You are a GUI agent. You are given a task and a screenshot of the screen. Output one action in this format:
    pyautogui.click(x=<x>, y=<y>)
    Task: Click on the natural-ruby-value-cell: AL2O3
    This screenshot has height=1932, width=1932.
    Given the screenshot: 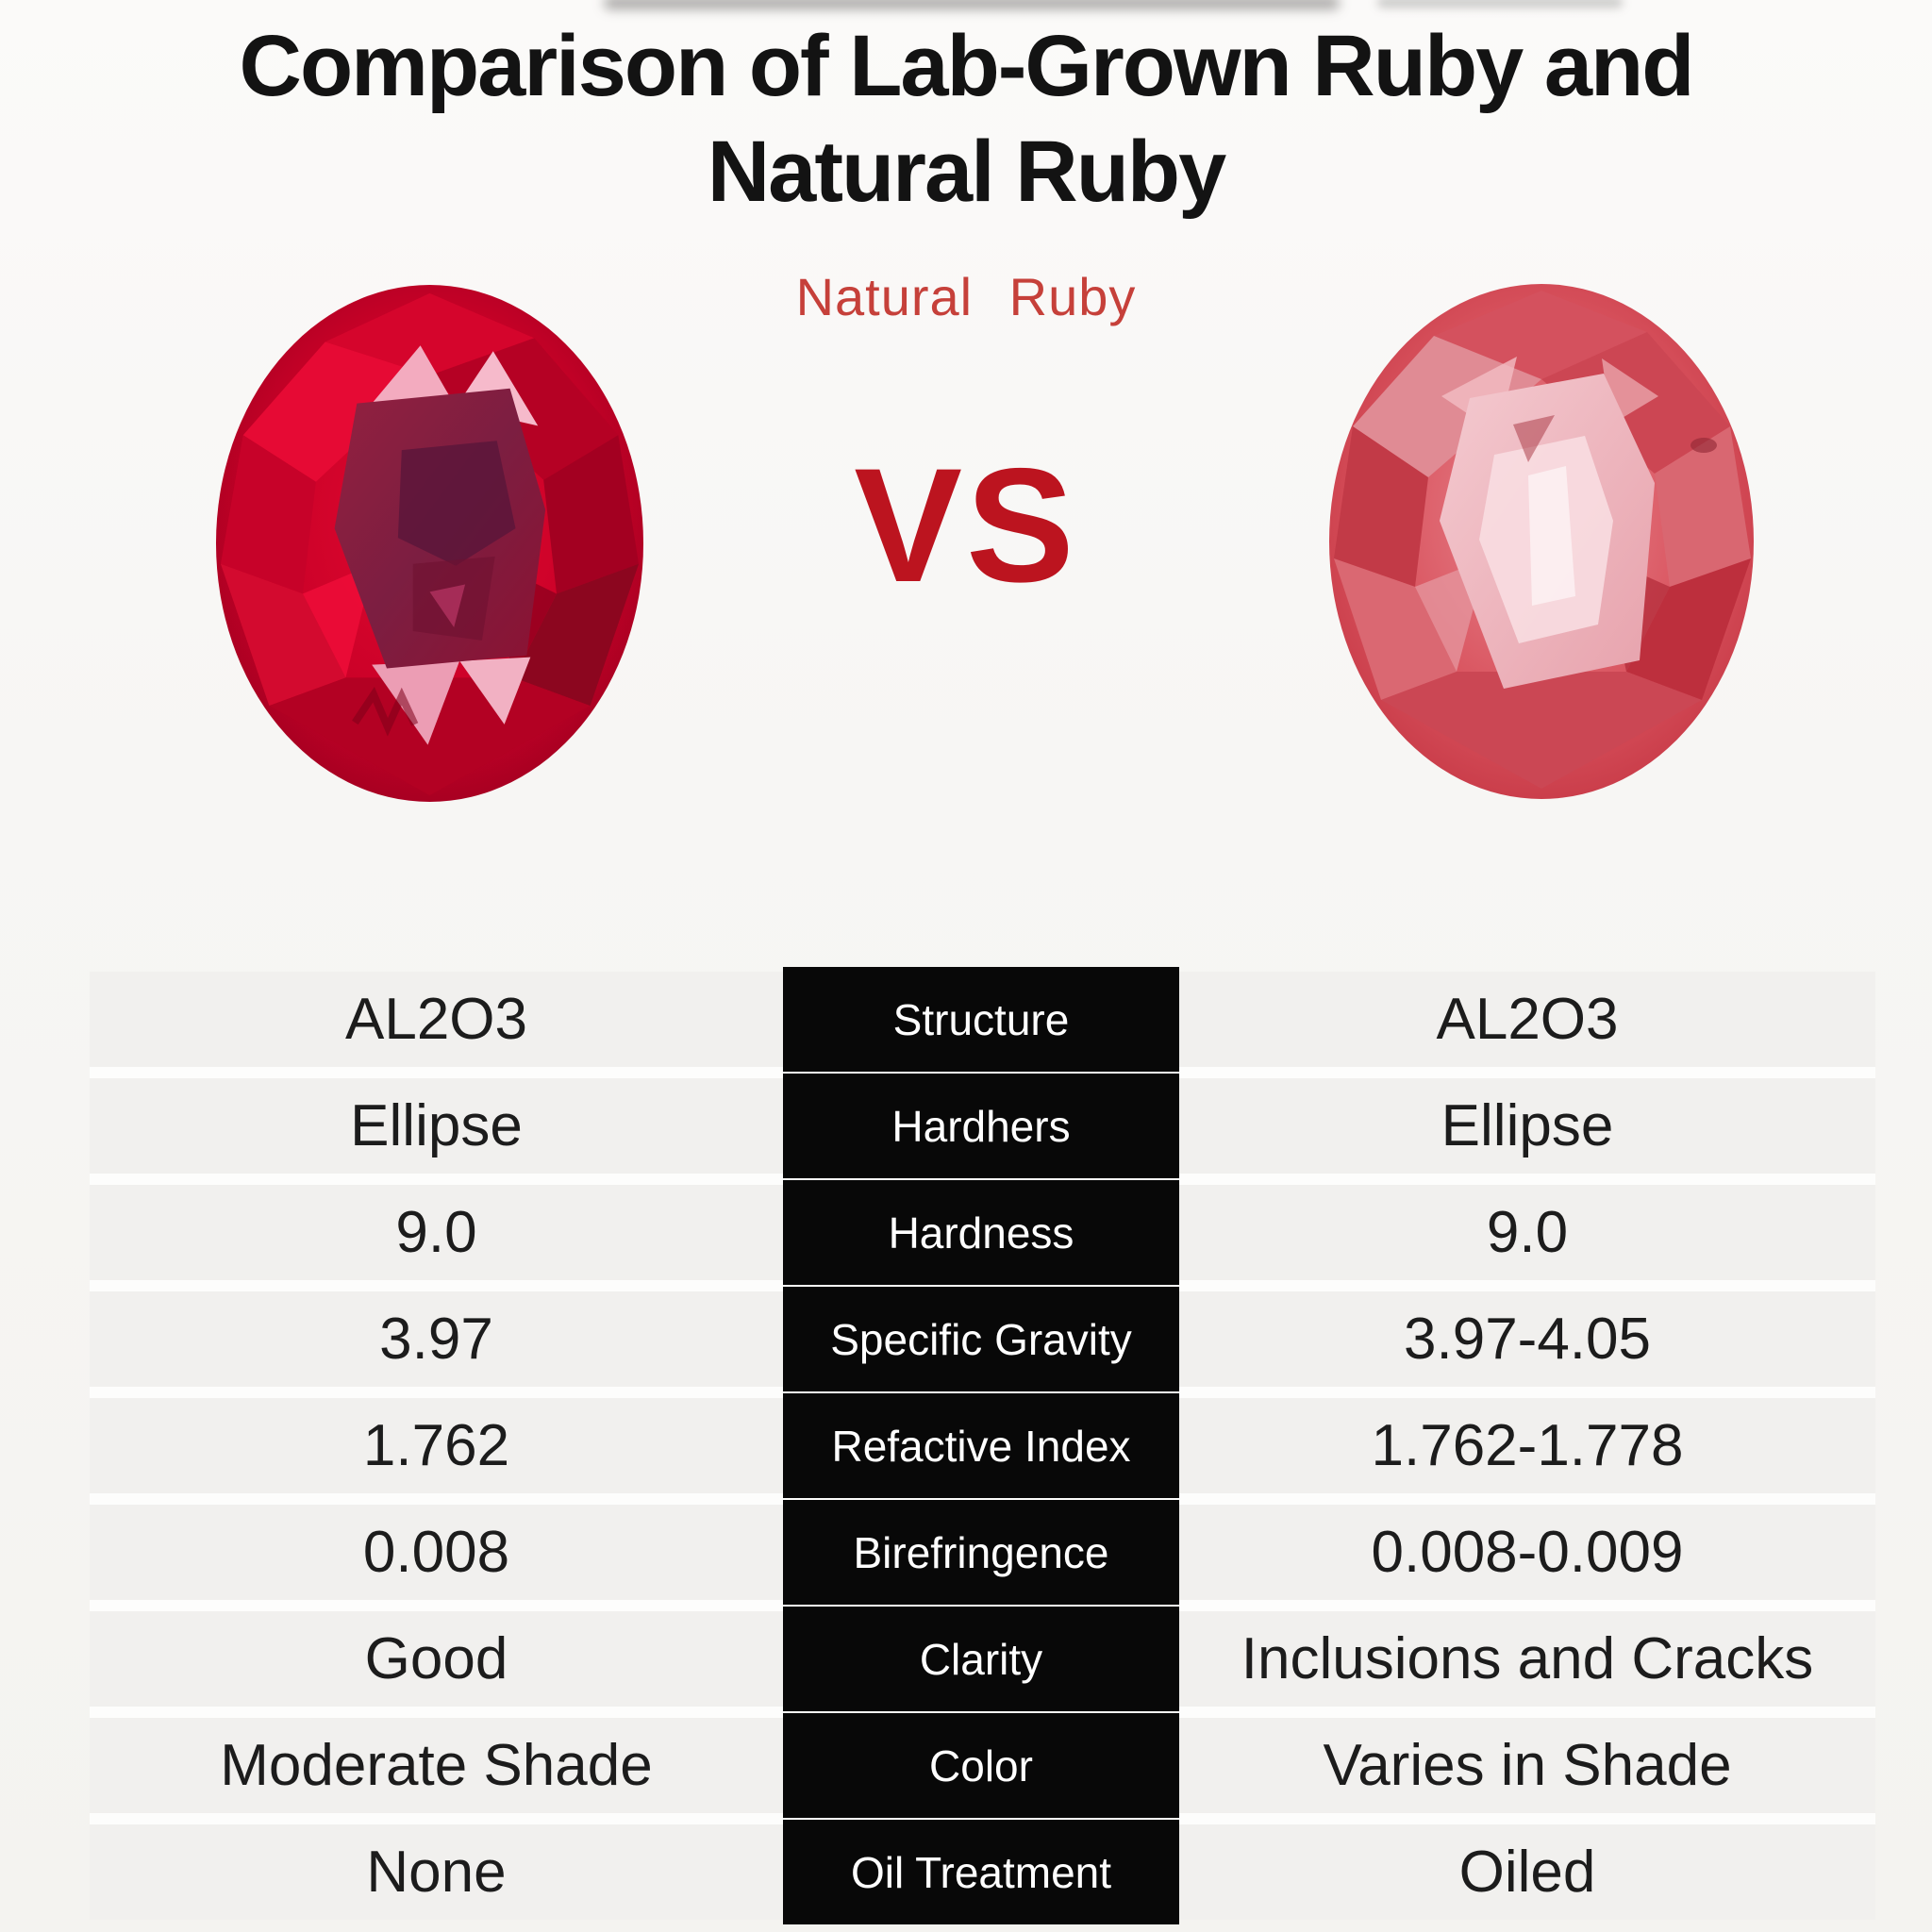 What is the action you would take?
    pyautogui.click(x=1527, y=1020)
    